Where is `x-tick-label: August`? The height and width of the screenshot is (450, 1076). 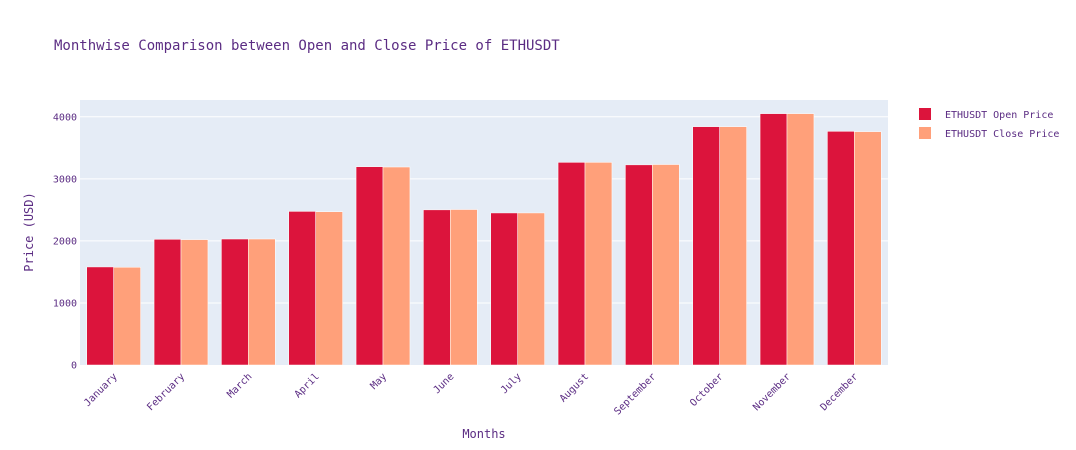 x-tick-label: August is located at coordinates (574, 387).